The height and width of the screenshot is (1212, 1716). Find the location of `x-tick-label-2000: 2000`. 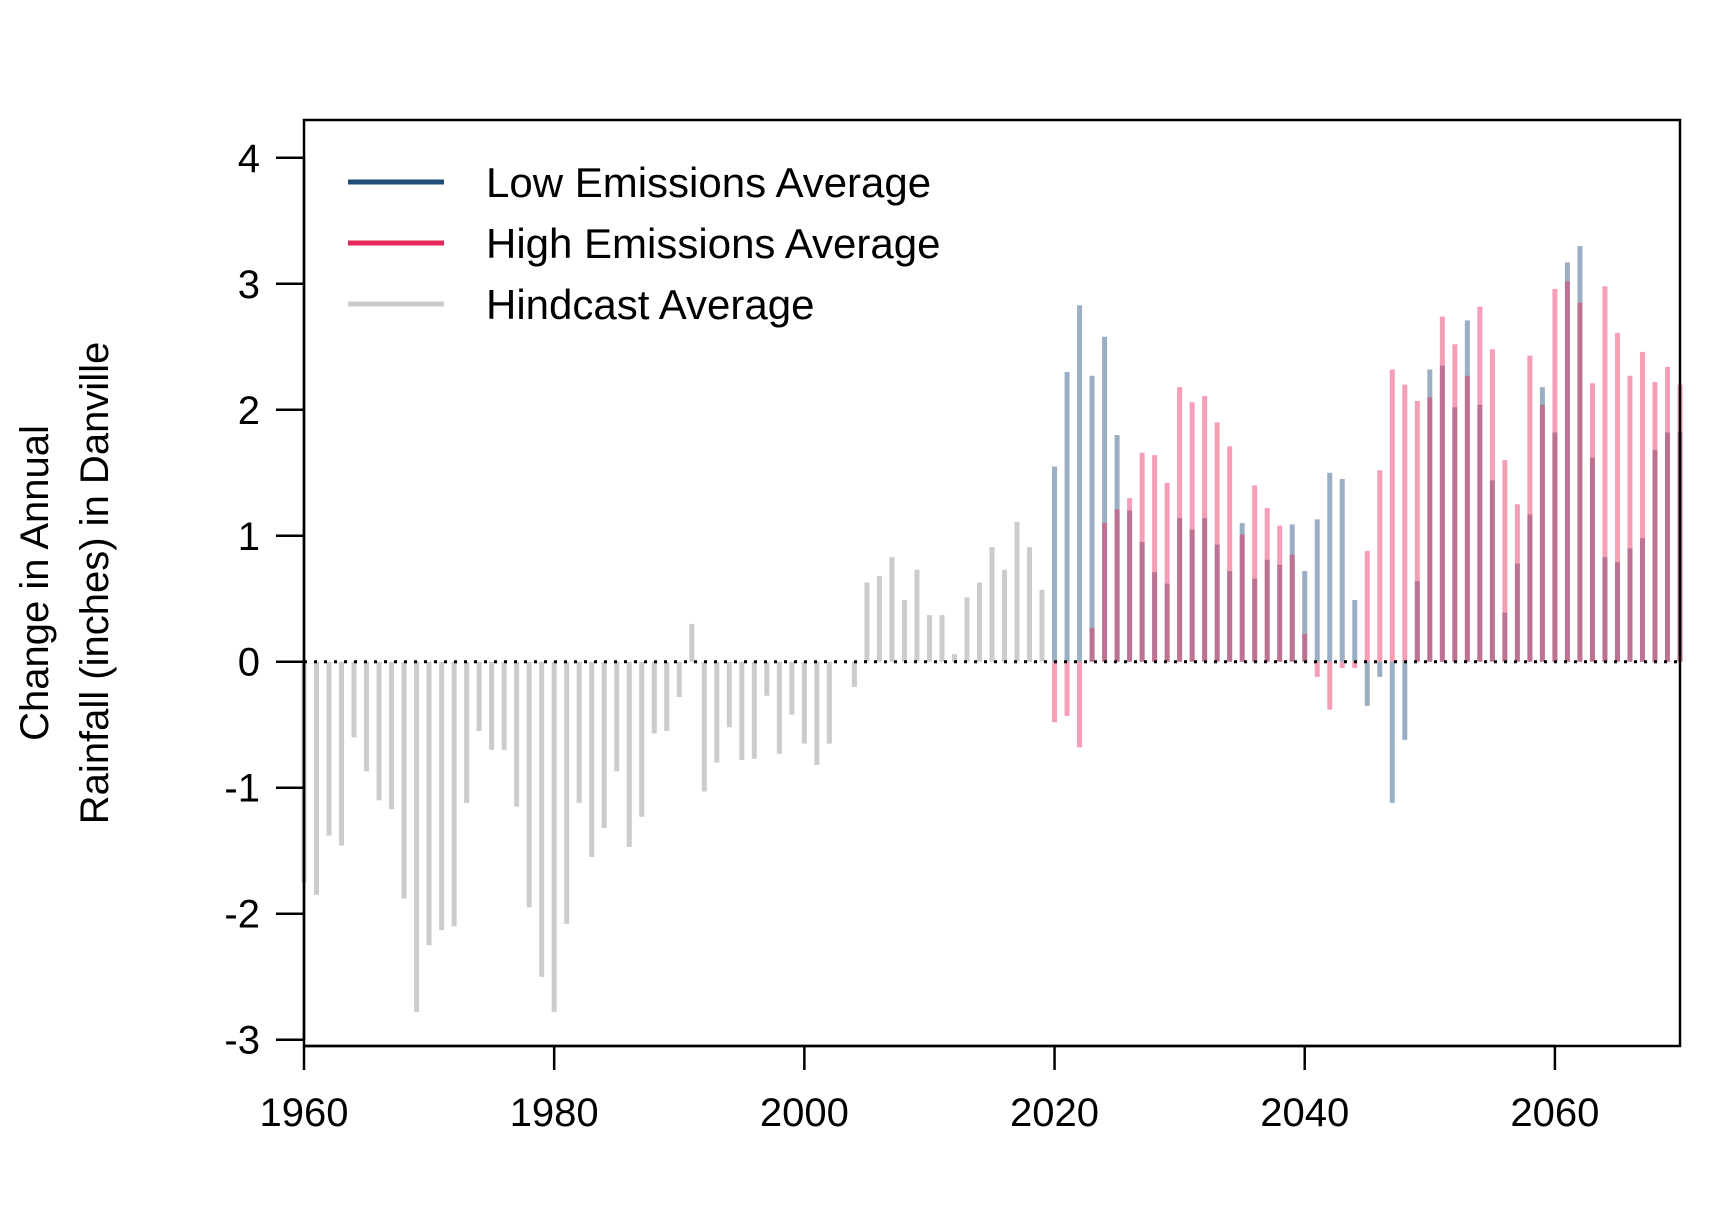

x-tick-label-2000: 2000 is located at coordinates (804, 1113).